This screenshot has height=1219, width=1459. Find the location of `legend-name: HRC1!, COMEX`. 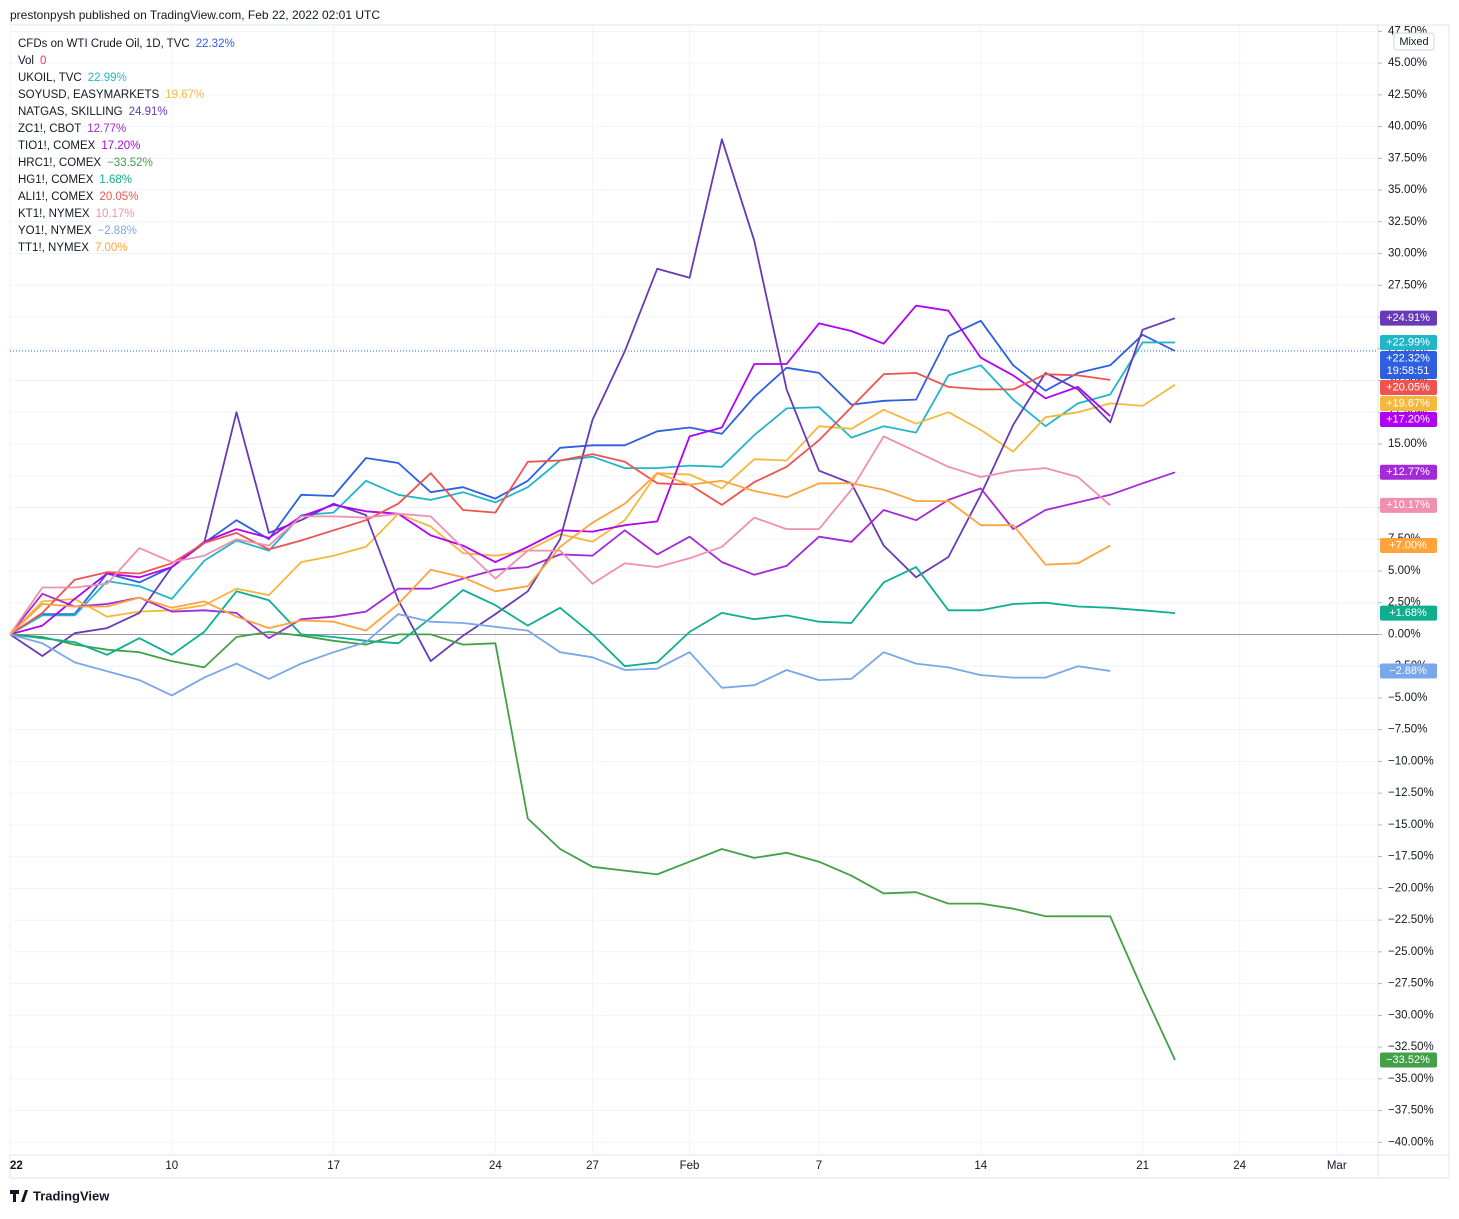

legend-name: HRC1!, COMEX is located at coordinates (59, 163).